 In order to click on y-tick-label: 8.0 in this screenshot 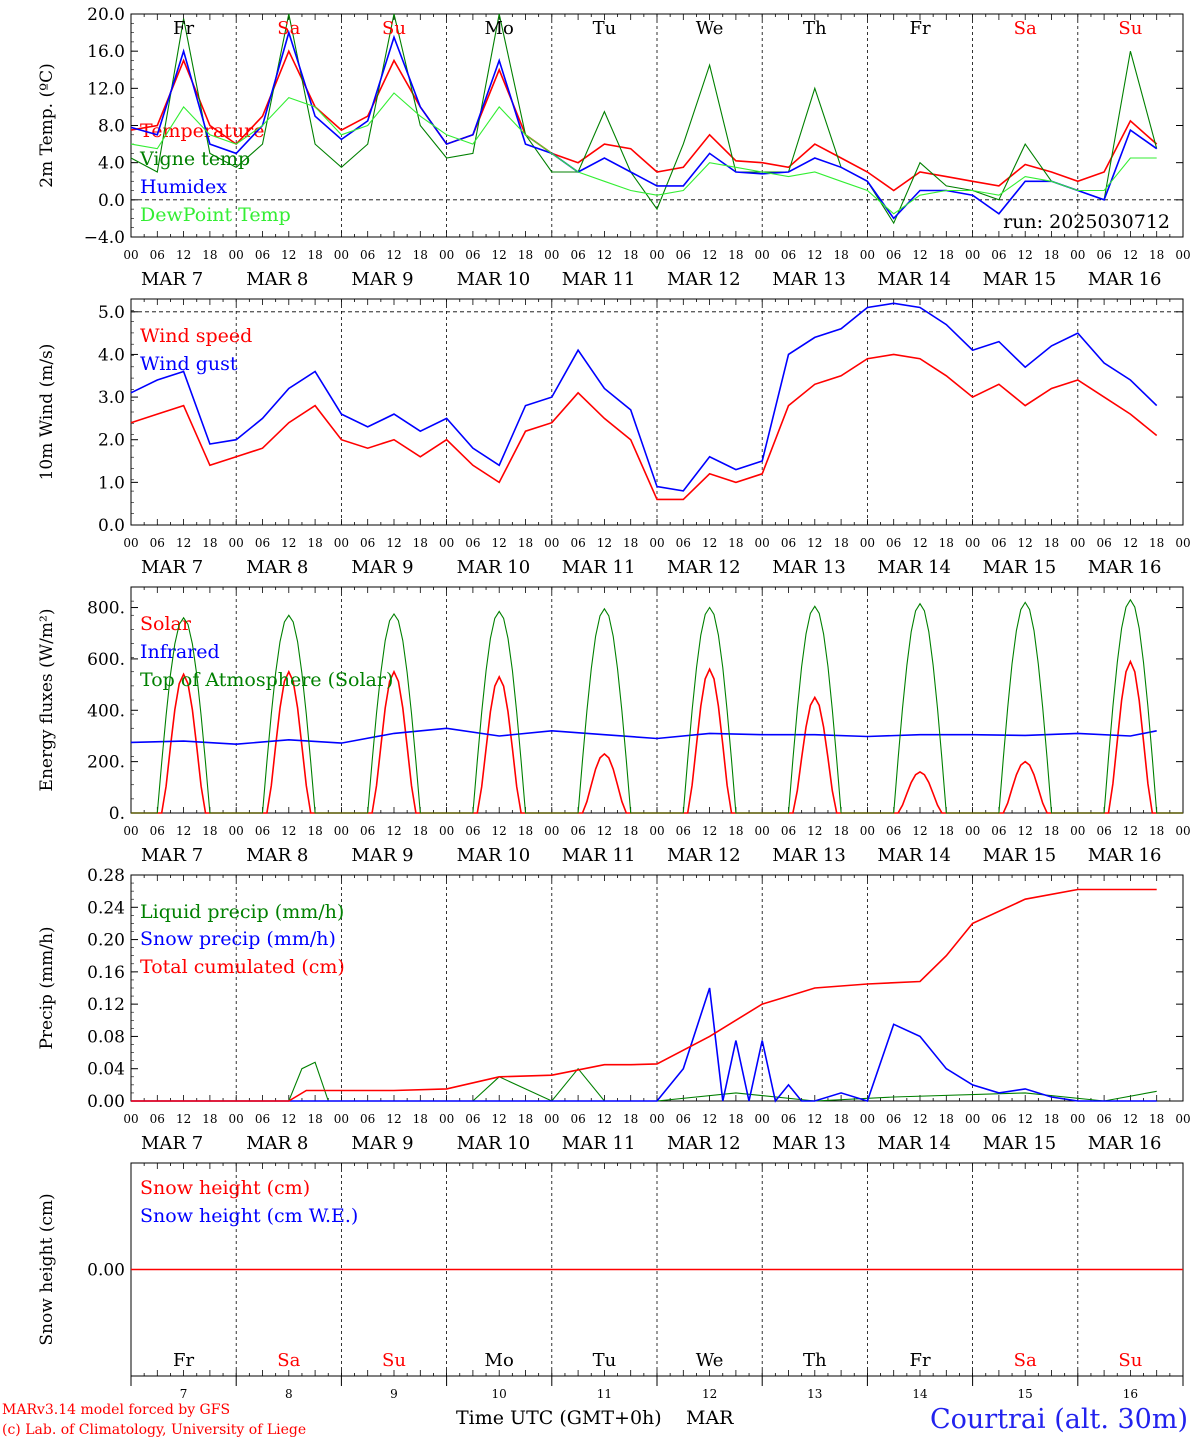, I will do `click(111, 127)`.